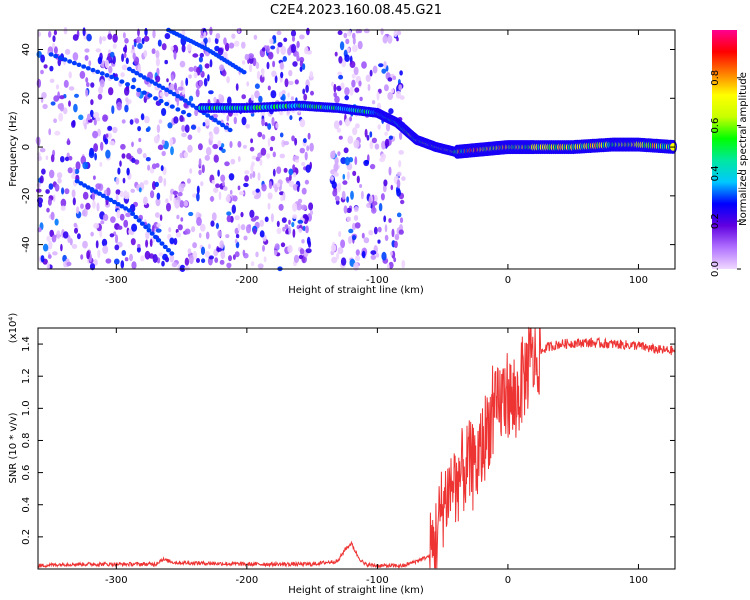 The image size is (750, 600). Describe the element at coordinates (13, 328) in the screenshot. I see `snr-y-multiplier: (x10⁴)` at that location.